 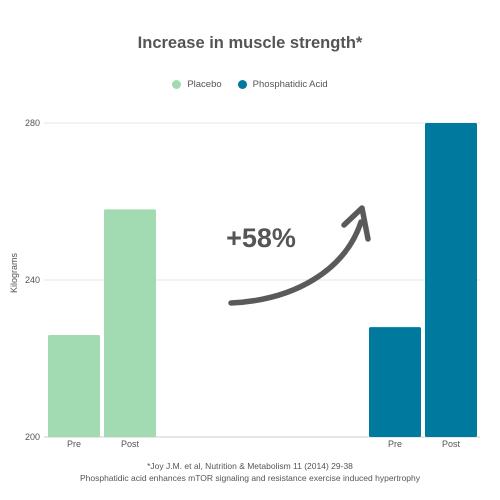 I want to click on legend-label-phosphatidic-acid: Phosphatidic Acid, so click(x=290, y=84).